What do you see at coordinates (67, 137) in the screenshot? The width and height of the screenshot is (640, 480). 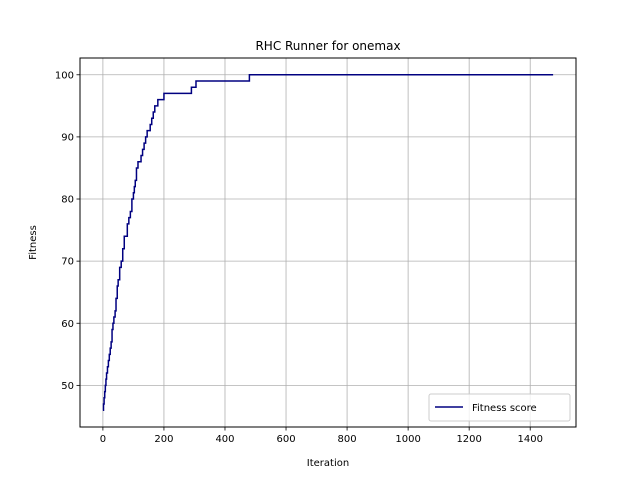 I see `y-tick-label: 90` at bounding box center [67, 137].